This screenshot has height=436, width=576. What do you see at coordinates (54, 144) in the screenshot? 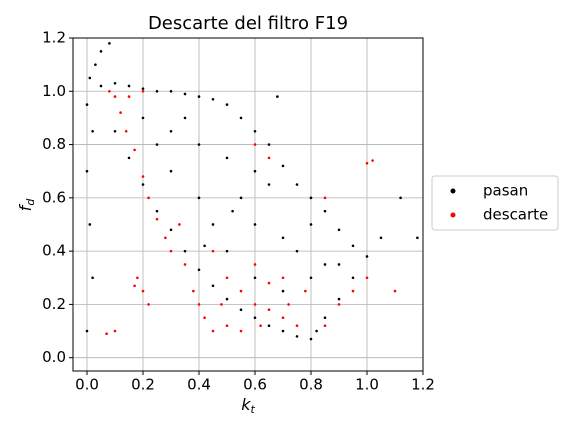
I see `y-tick-label: 0.8` at bounding box center [54, 144].